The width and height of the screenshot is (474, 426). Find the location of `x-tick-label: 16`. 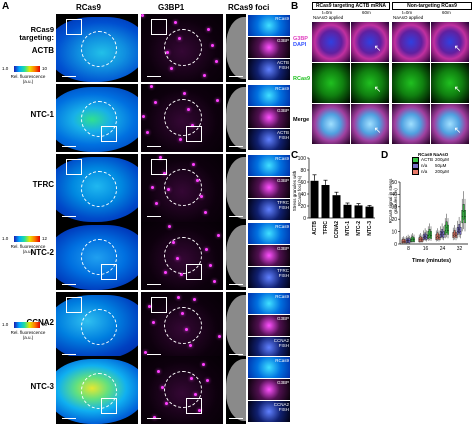

x-tick-label: 16 is located at coordinates (426, 249).